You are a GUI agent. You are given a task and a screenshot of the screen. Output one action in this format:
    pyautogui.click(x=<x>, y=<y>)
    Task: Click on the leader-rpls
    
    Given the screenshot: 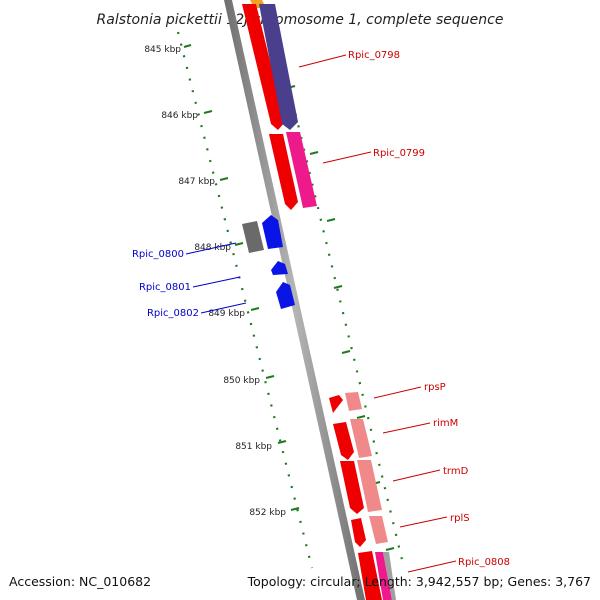 What is the action you would take?
    pyautogui.click(x=423, y=522)
    